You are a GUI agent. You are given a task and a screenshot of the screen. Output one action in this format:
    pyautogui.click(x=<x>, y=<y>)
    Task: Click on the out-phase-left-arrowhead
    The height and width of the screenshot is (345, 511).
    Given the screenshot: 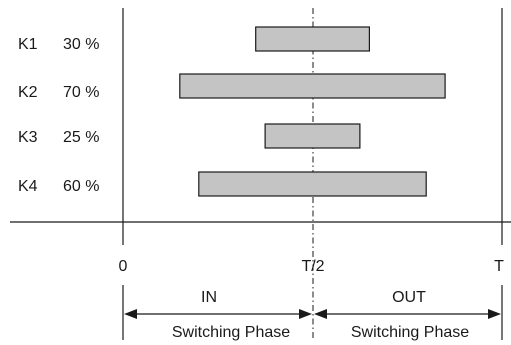 What is the action you would take?
    pyautogui.click(x=320, y=314)
    